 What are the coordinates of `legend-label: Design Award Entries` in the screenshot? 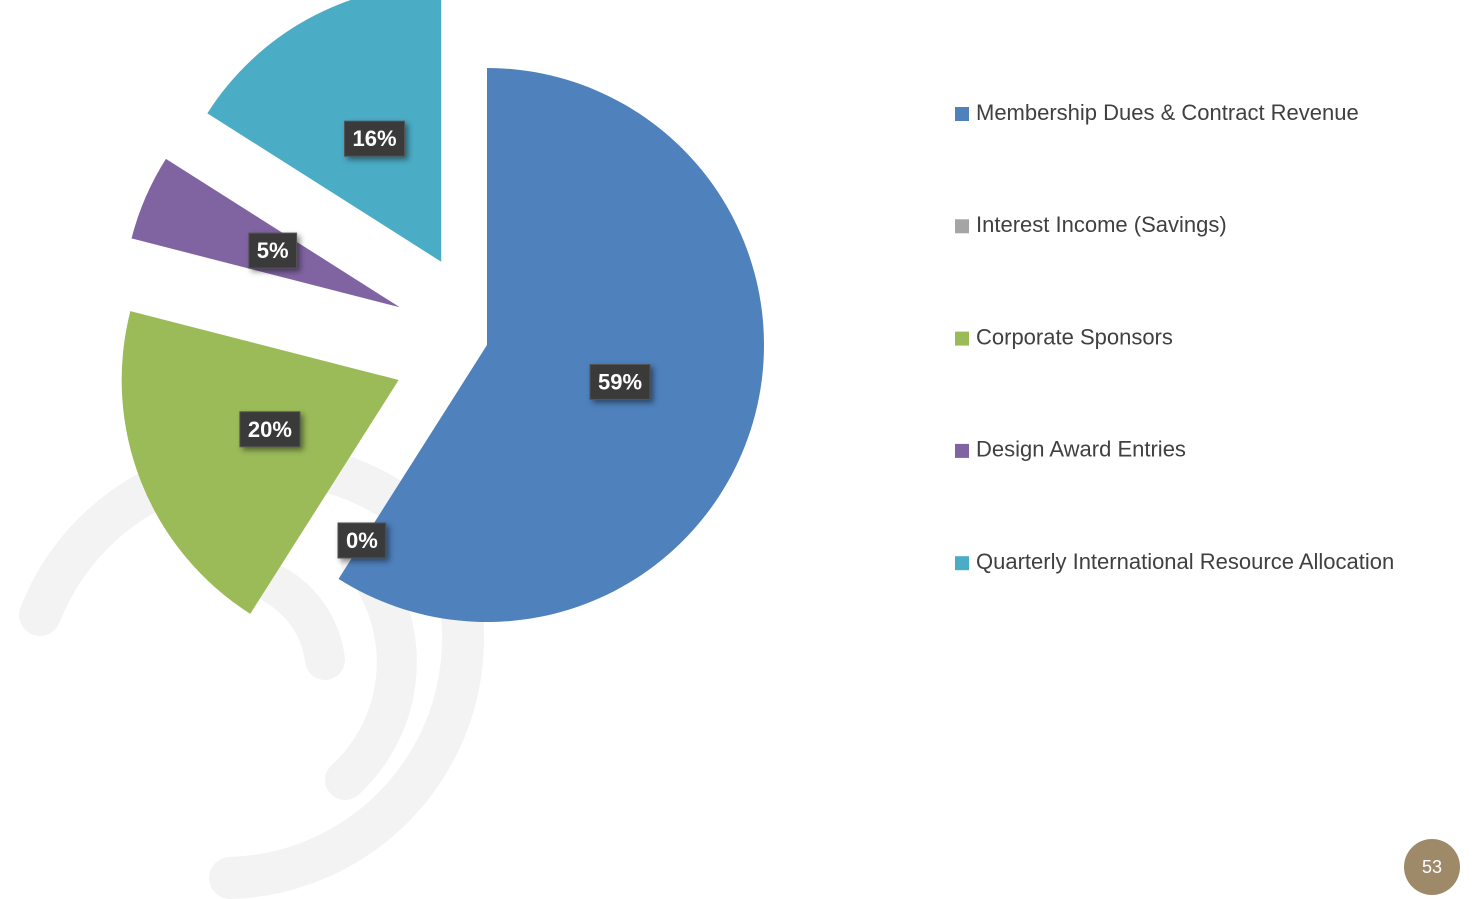 It's located at (1081, 449).